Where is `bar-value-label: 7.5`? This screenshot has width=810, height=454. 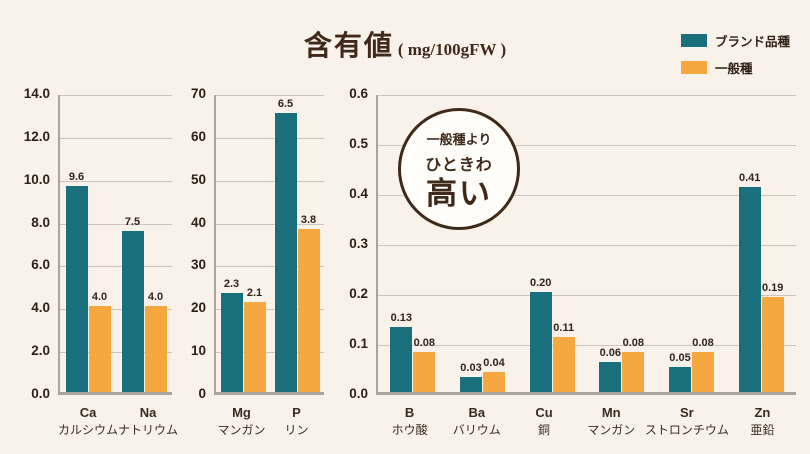
bar-value-label: 7.5 is located at coordinates (132, 222).